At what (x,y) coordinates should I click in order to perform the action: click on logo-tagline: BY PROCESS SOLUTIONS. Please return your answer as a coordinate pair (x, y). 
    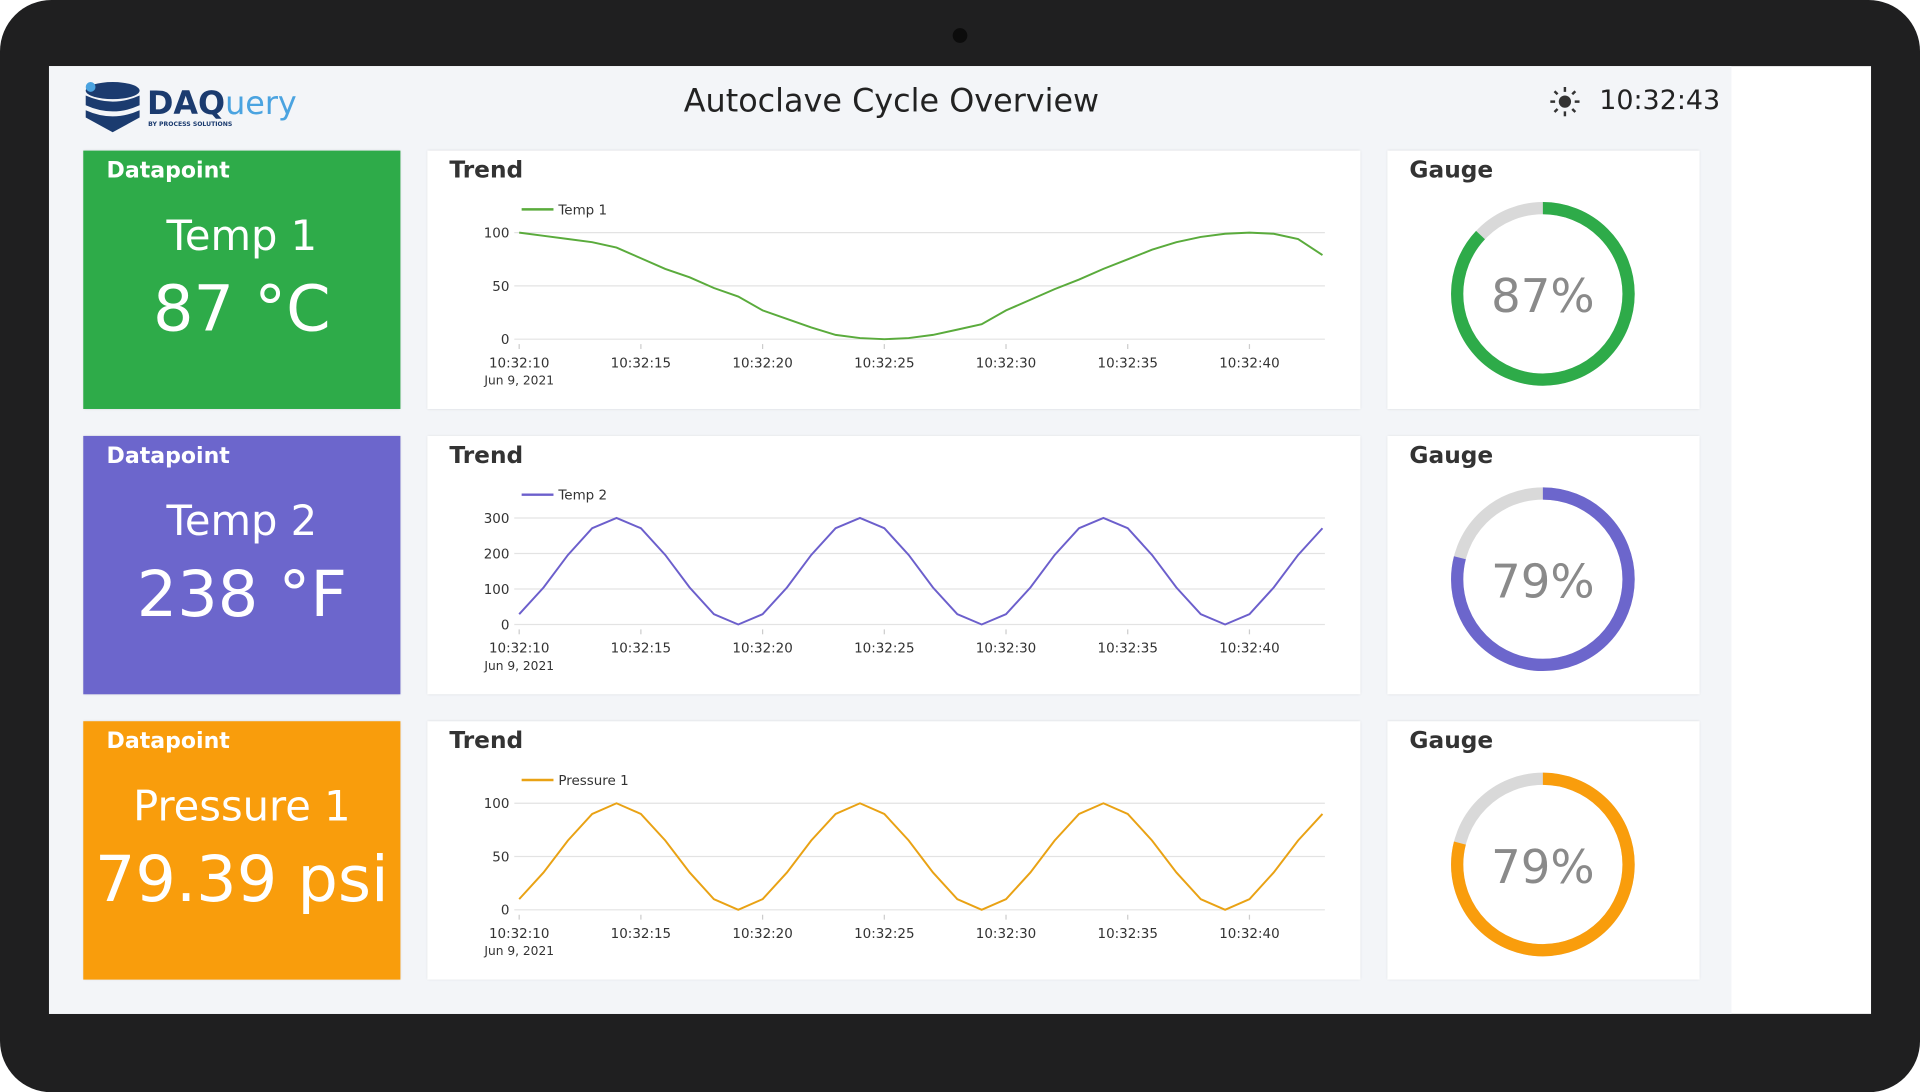
    Looking at the image, I should click on (190, 125).